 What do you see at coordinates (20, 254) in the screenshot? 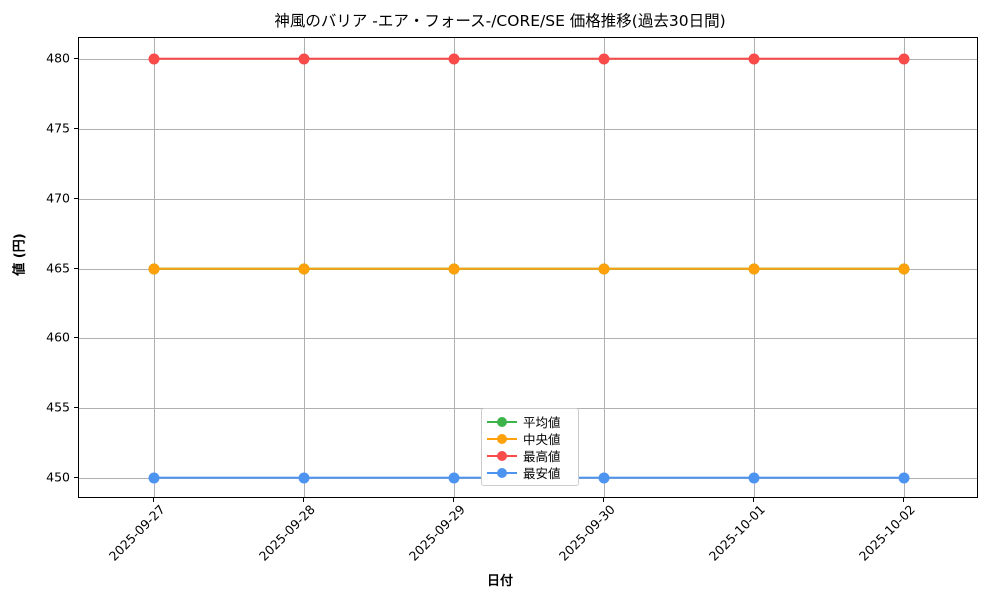
I see `y-axis-label: 値 (円)` at bounding box center [20, 254].